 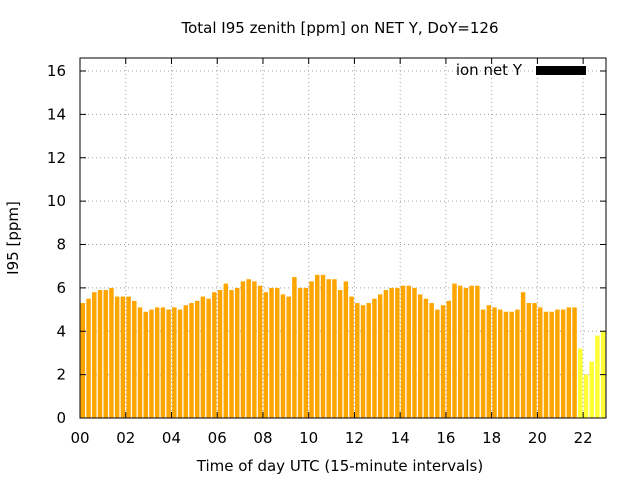 What do you see at coordinates (56, 158) in the screenshot?
I see `y-tick-label: 12` at bounding box center [56, 158].